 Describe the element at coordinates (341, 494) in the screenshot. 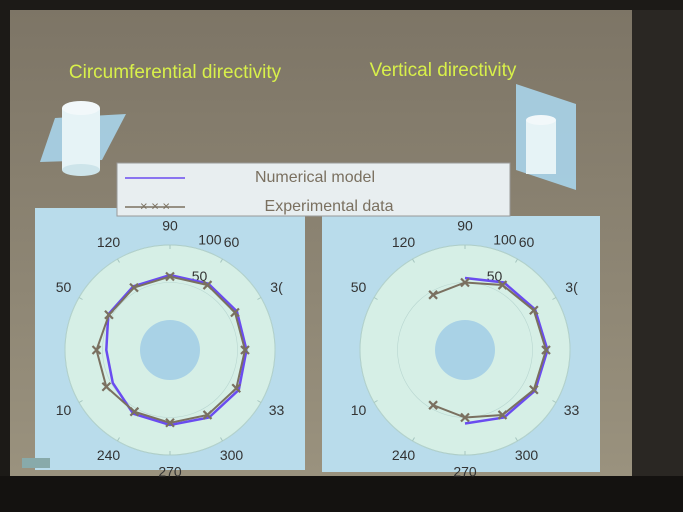

I see `floor` at that location.